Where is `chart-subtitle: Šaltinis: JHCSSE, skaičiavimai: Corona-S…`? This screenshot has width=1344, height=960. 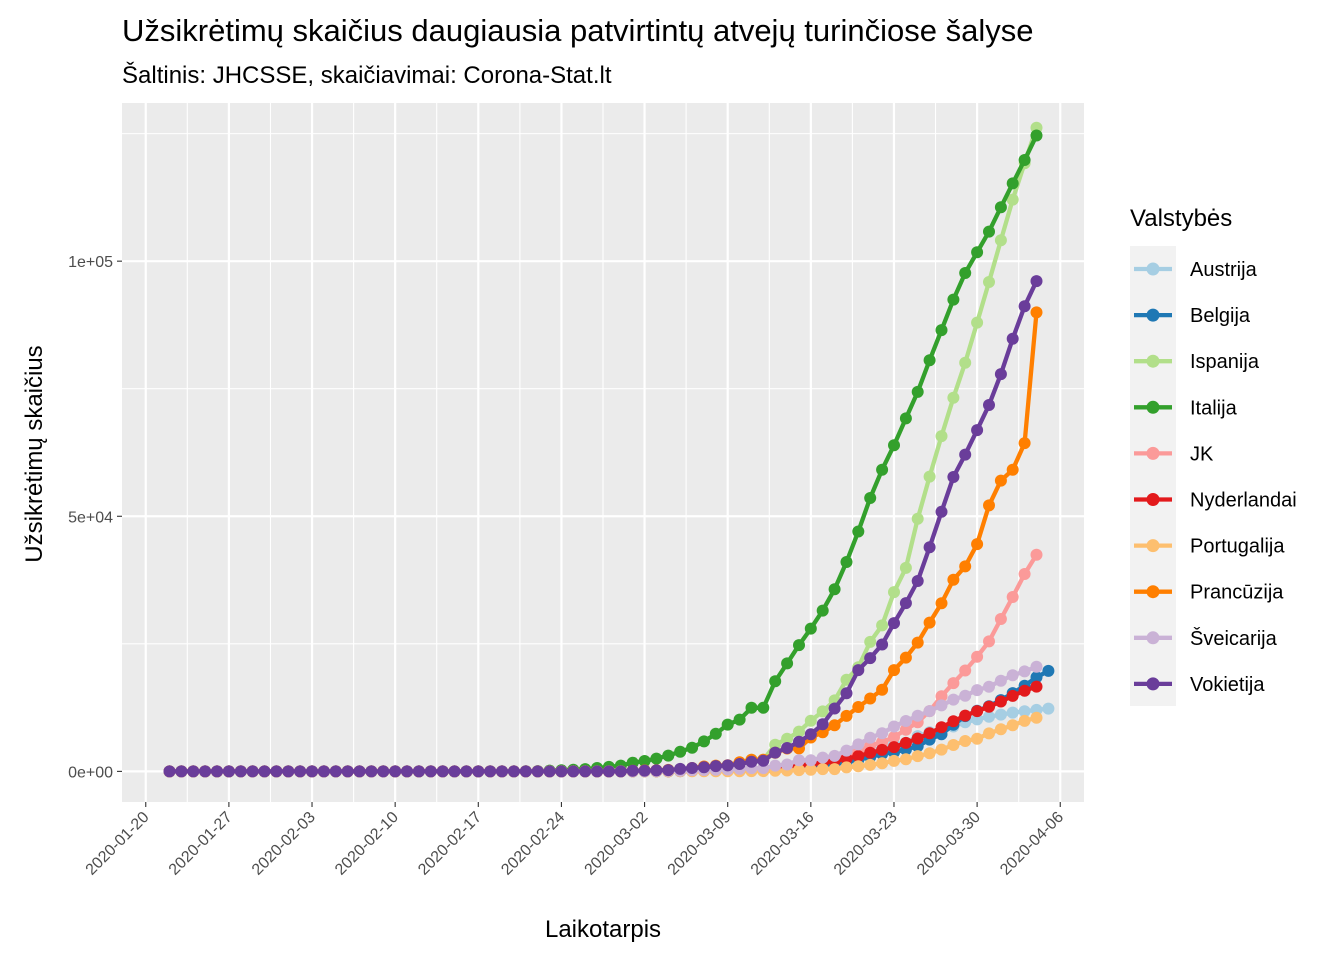
chart-subtitle: Šaltinis: JHCSSE, skaičiavimai: Corona-S… is located at coordinates (367, 75).